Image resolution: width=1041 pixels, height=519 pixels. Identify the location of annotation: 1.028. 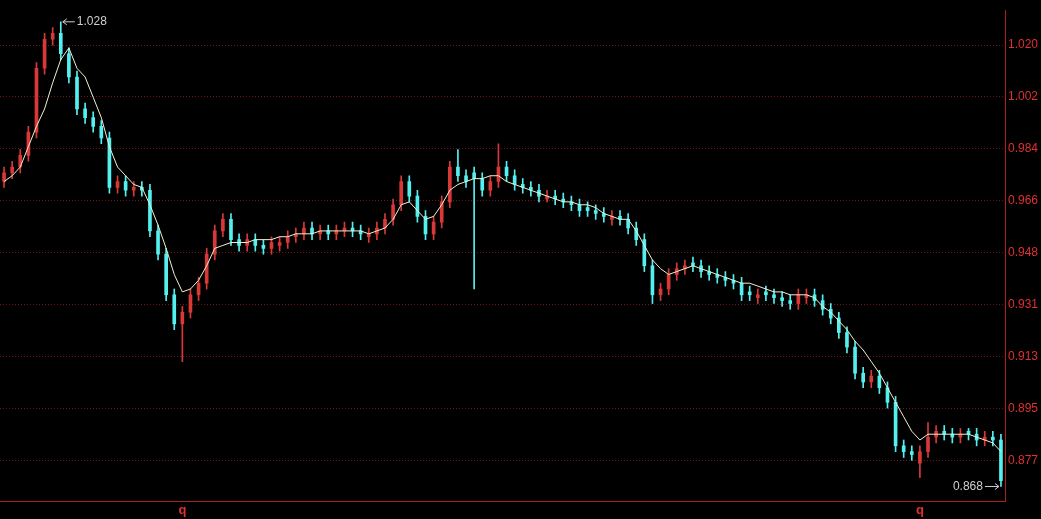
(92, 21).